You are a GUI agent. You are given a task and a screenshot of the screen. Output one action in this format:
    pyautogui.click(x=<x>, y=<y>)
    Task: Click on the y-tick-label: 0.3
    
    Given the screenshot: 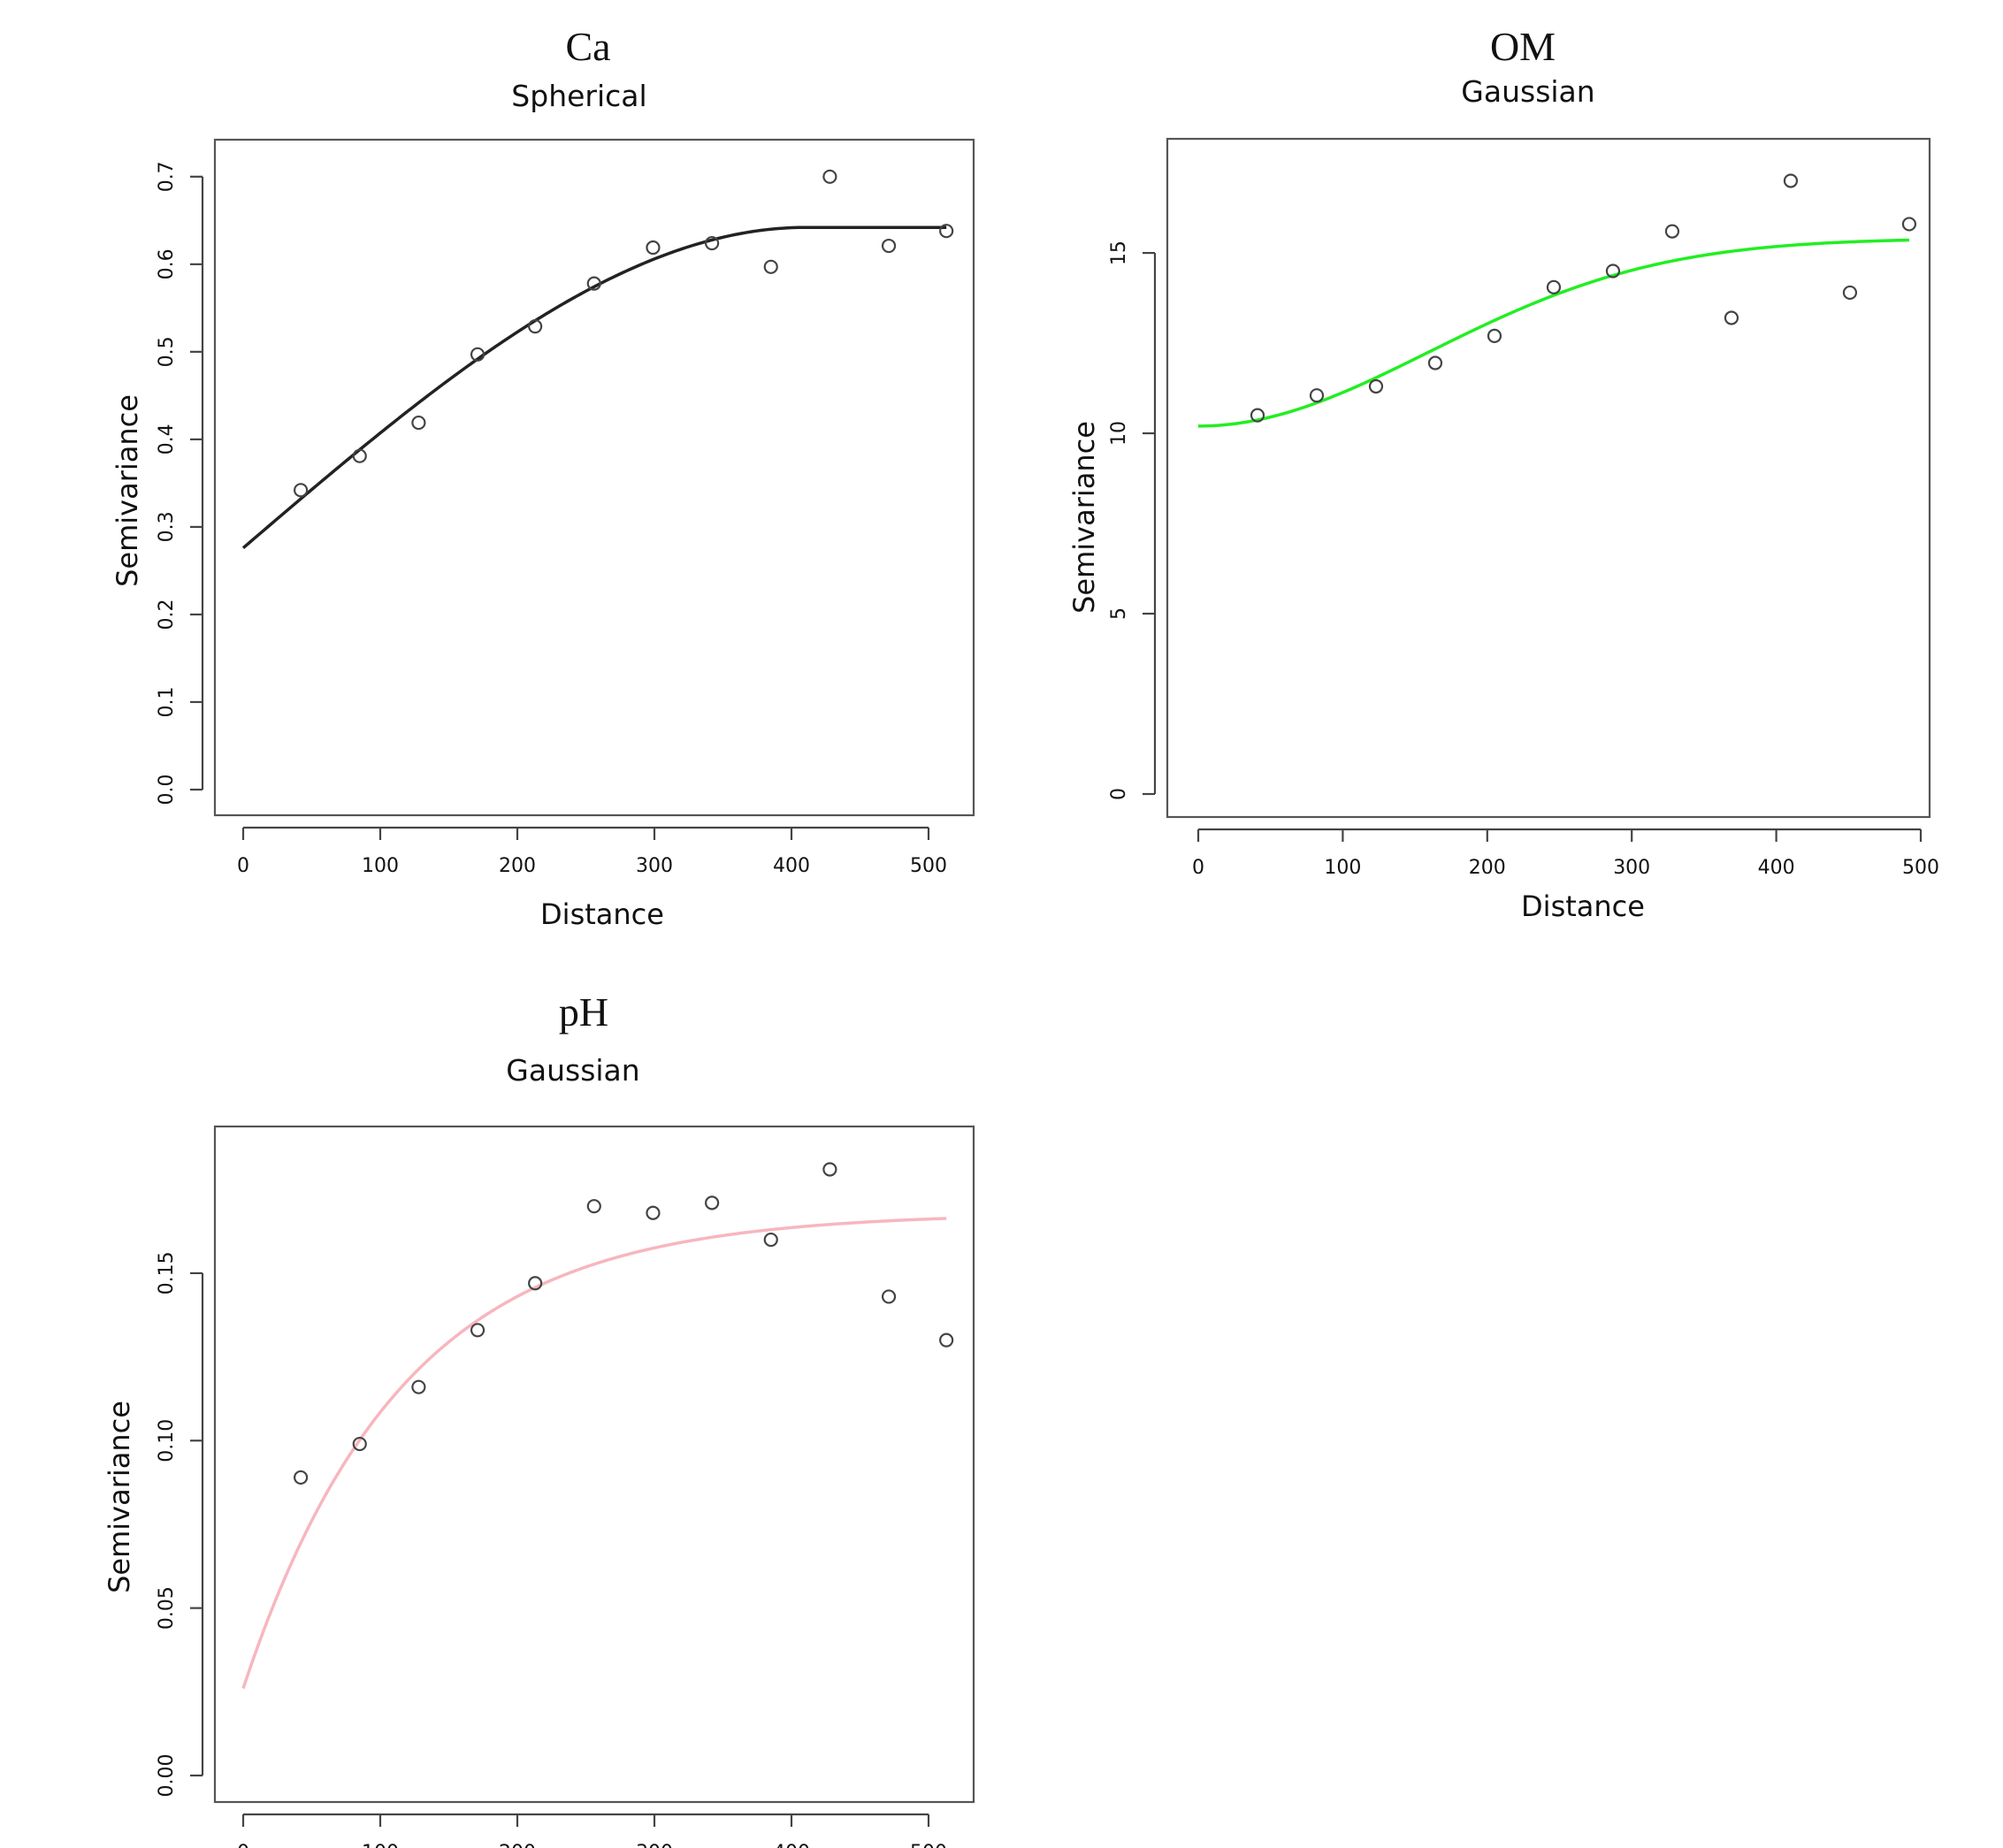 What is the action you would take?
    pyautogui.click(x=167, y=526)
    